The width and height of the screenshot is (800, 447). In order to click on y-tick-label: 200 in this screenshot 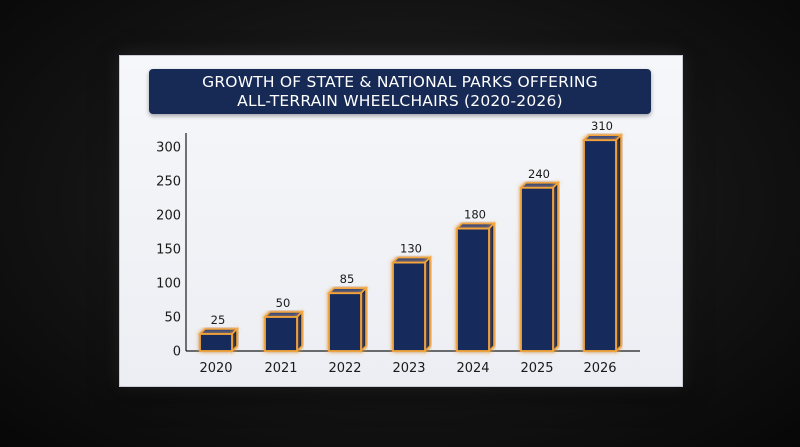, I will do `click(168, 216)`.